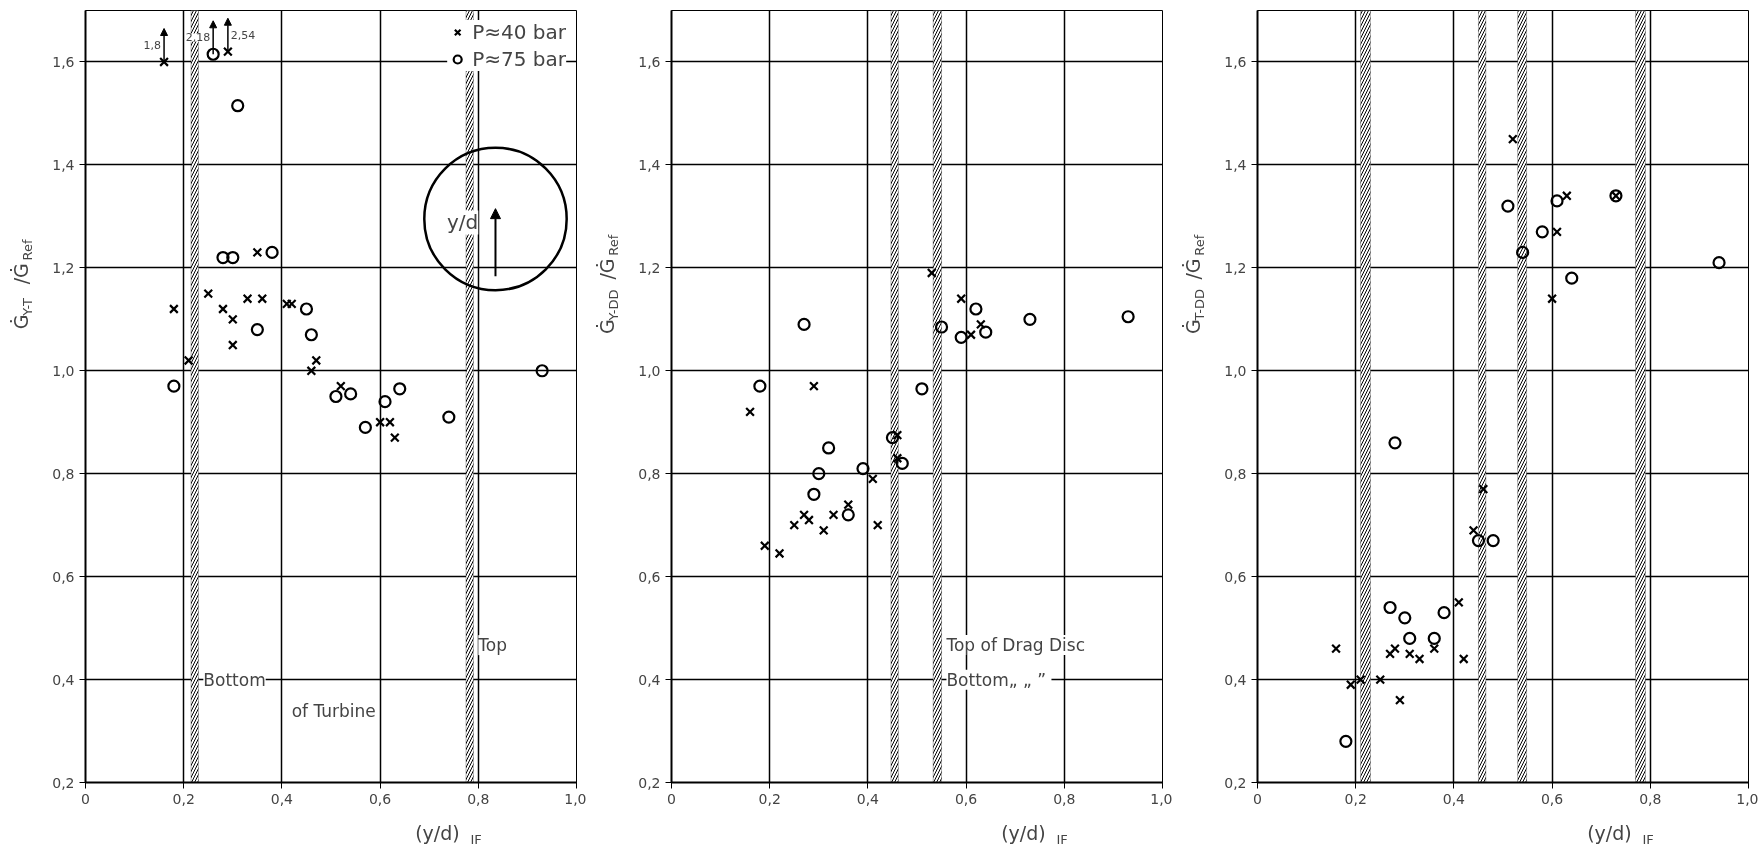  Describe the element at coordinates (1235, 576) in the screenshot. I see `y-tick-label: 0,6` at that location.